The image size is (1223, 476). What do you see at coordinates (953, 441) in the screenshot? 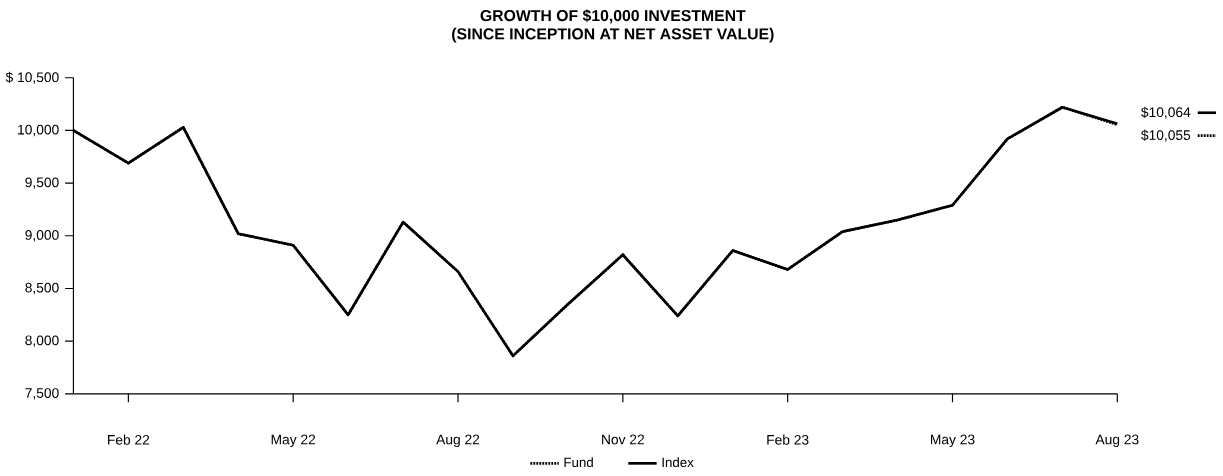
I see `x-tick-label: May 23` at bounding box center [953, 441].